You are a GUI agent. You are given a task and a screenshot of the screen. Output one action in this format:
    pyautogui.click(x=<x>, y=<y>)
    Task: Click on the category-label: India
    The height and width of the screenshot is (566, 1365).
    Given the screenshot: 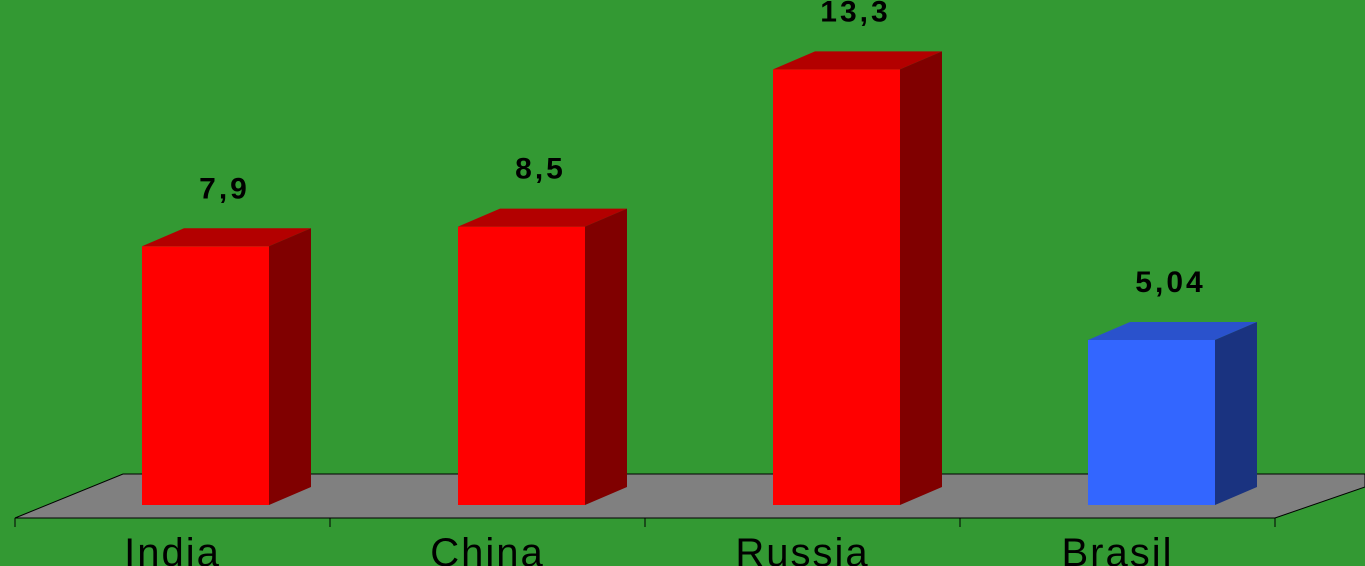 What is the action you would take?
    pyautogui.click(x=172, y=548)
    